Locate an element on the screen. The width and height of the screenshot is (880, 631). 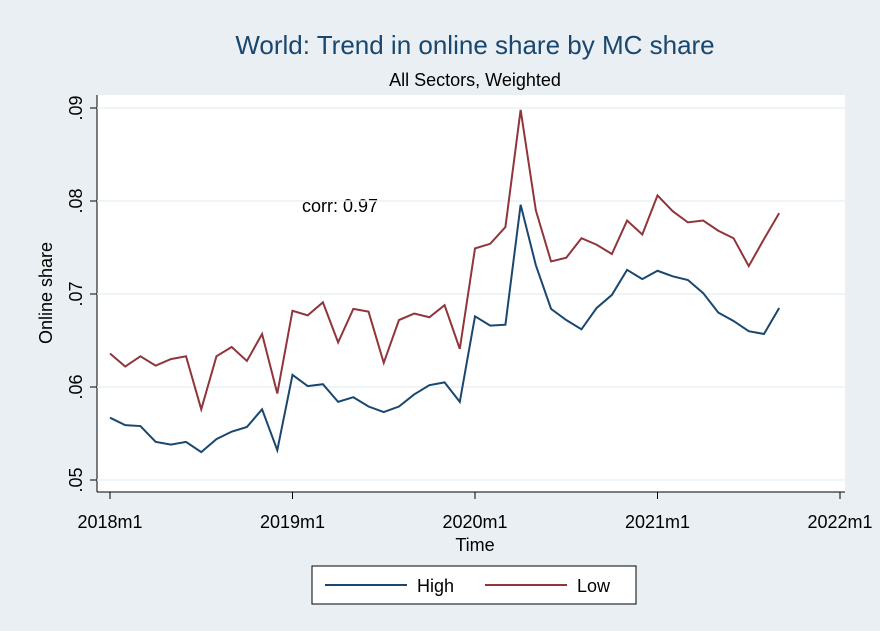
annotation: corr: 0.97 is located at coordinates (340, 206).